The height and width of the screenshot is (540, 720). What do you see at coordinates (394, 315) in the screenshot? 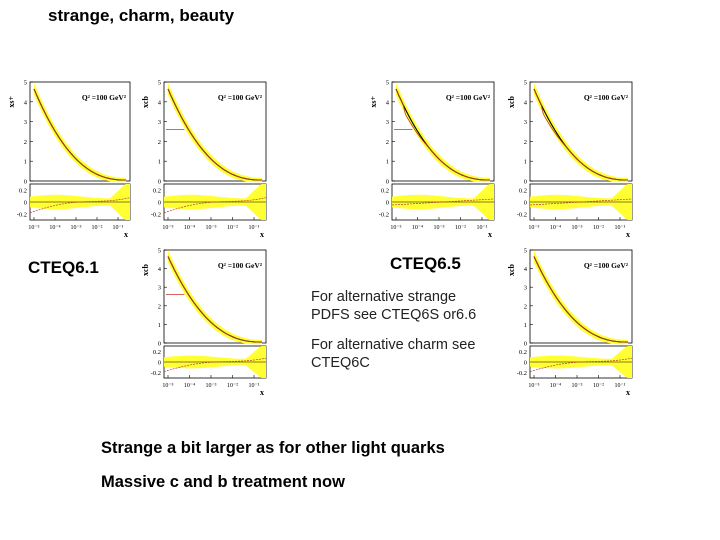
I see `note-strange-line-2: PDFS see CTEQ6S or6.6` at bounding box center [394, 315].